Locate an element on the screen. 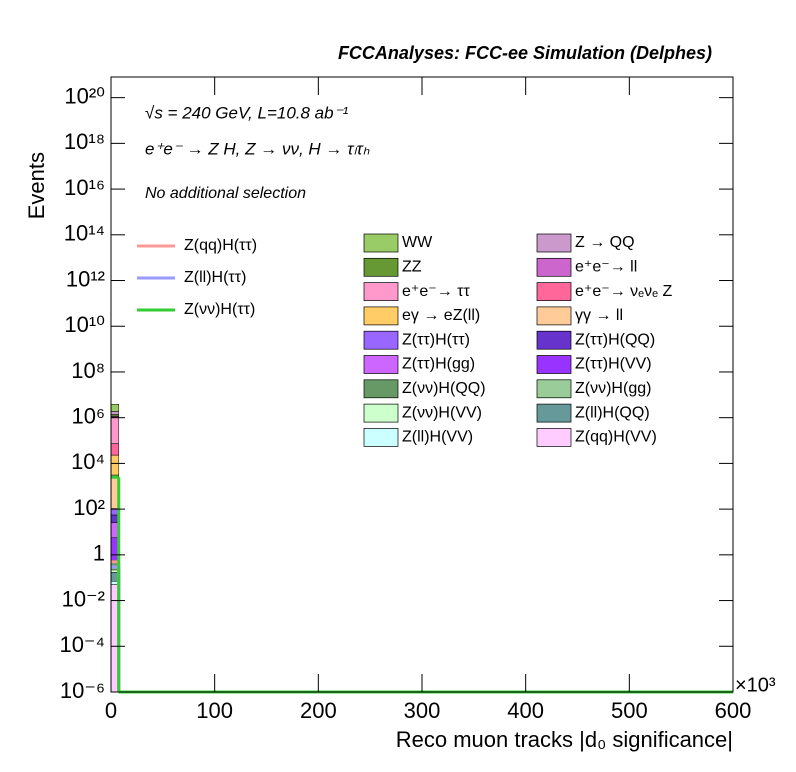  y-tick-label: 10¹² is located at coordinates (85, 278).